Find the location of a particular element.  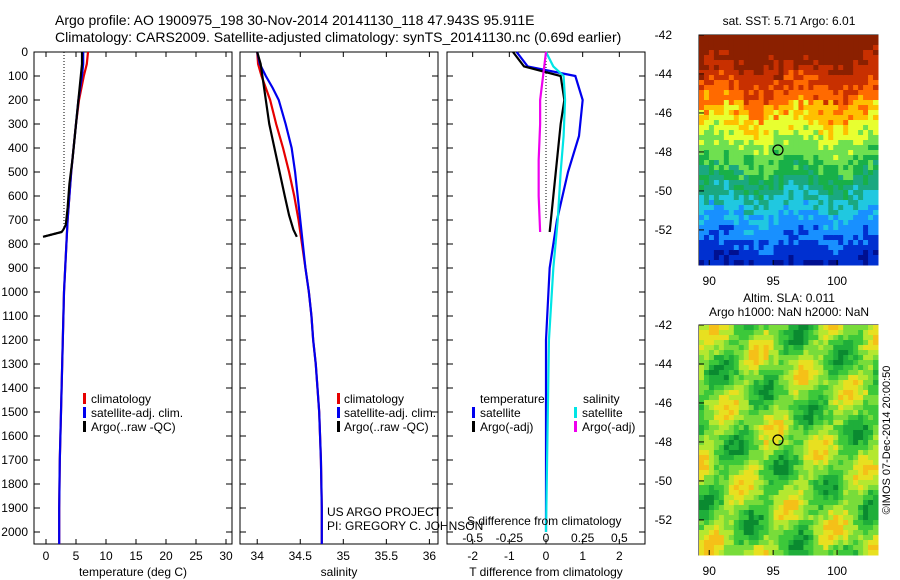

depth-tick-label: 200 is located at coordinates (18, 100).